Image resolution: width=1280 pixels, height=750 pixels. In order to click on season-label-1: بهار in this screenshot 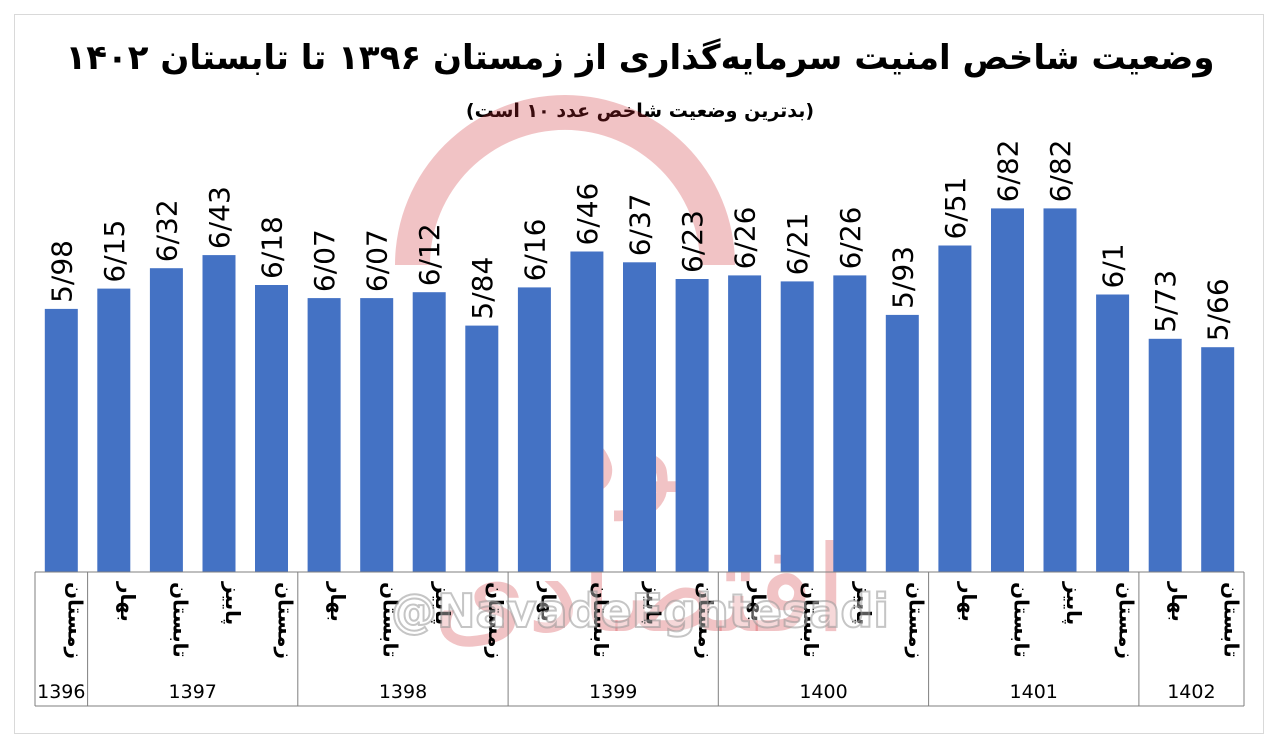, I will do `click(128, 601)`.